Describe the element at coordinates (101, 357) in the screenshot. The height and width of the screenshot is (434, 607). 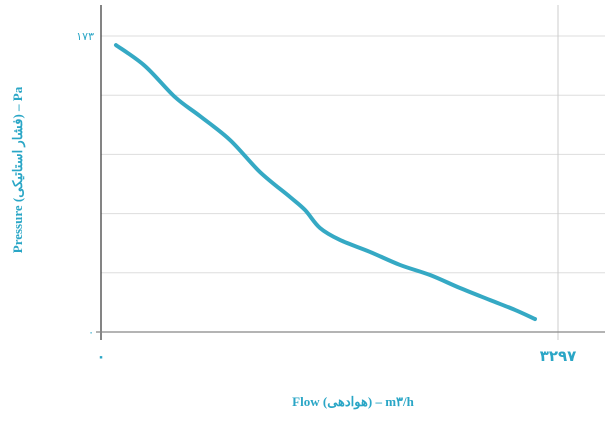
I see `x-tick-label-min: ۰` at that location.